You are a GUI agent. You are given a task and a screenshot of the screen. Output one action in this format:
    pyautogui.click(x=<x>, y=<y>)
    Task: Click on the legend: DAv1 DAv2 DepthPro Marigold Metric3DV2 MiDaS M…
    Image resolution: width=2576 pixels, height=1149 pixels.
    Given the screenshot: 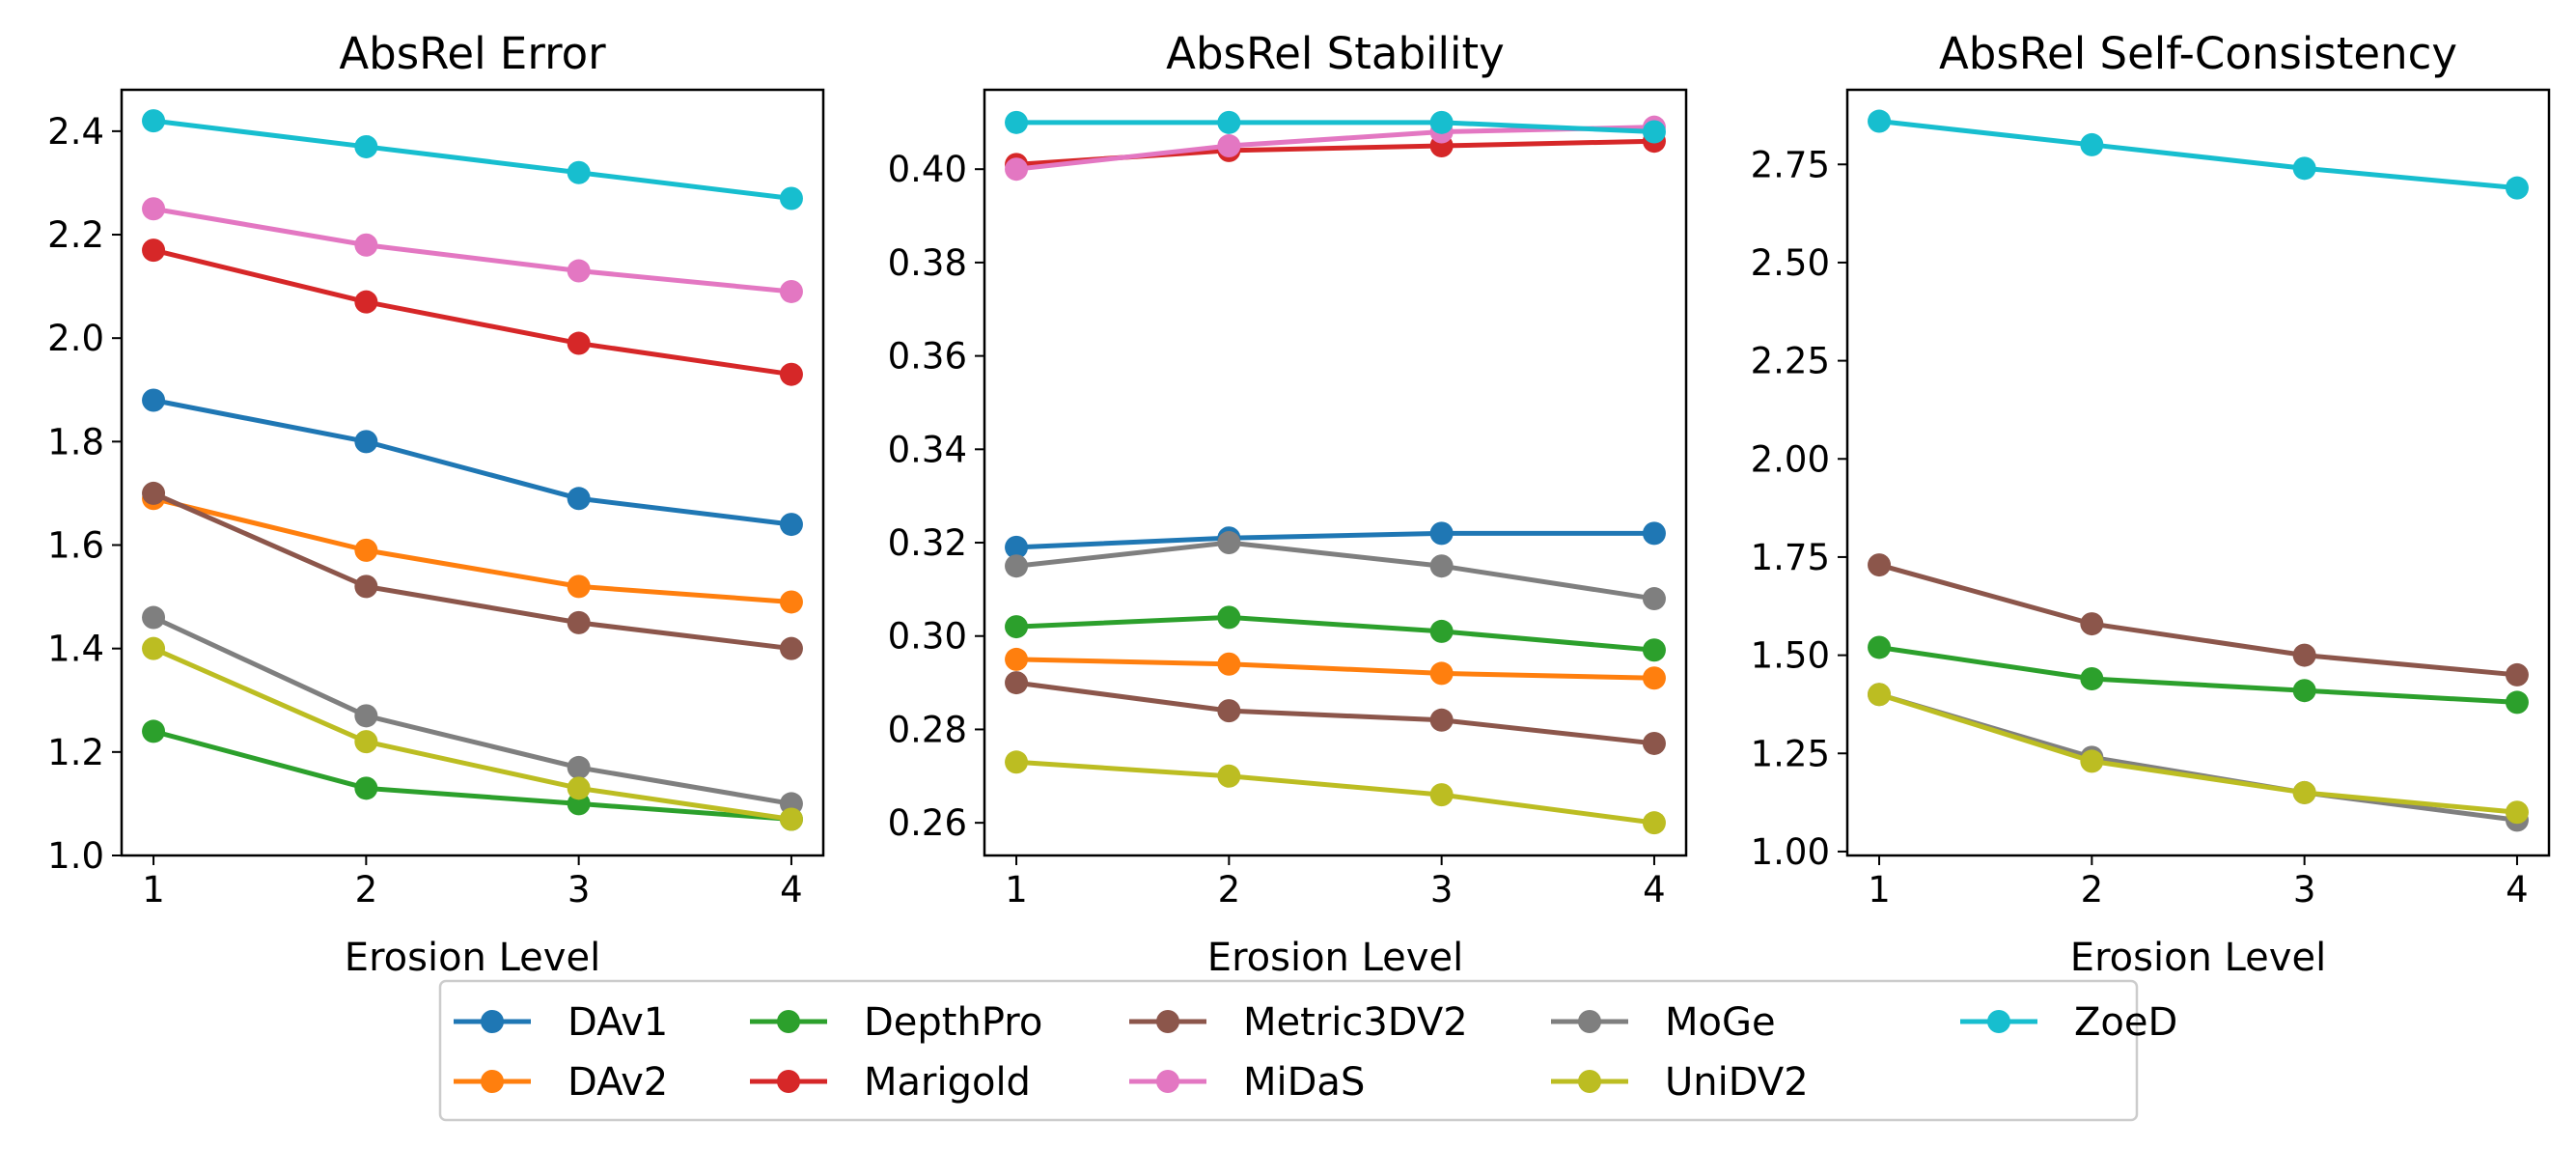 What is the action you would take?
    pyautogui.click(x=1307, y=1050)
    